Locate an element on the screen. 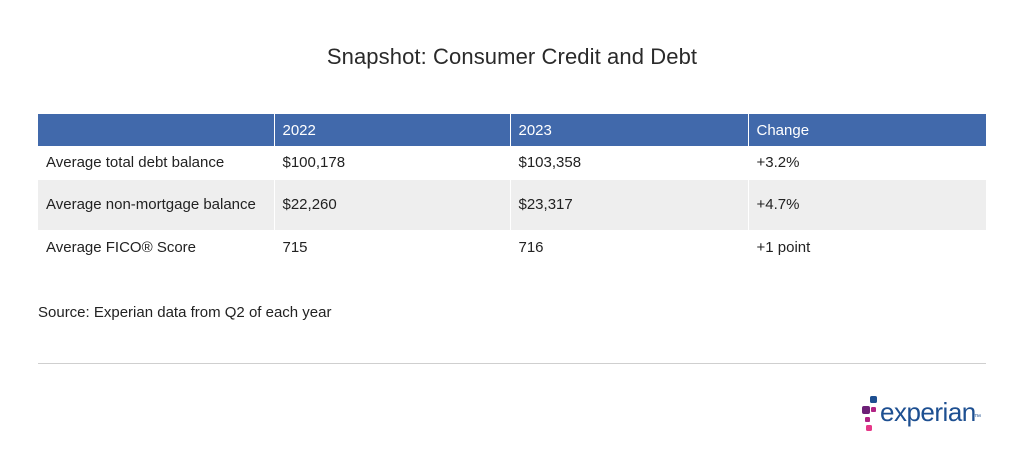  divider is located at coordinates (512, 363).